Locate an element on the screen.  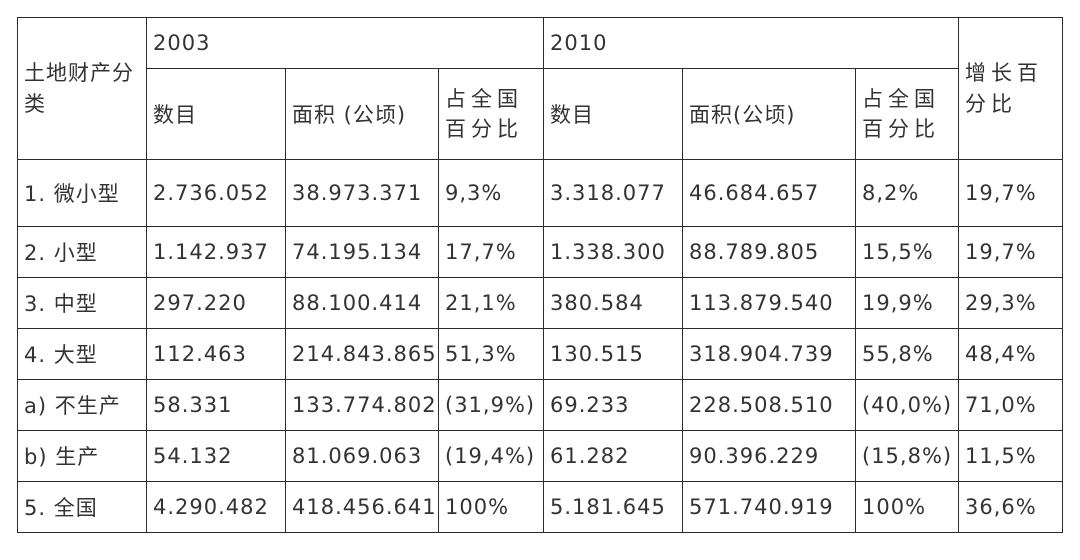
cell-area-2003: 133.774.802 is located at coordinates (362, 405).